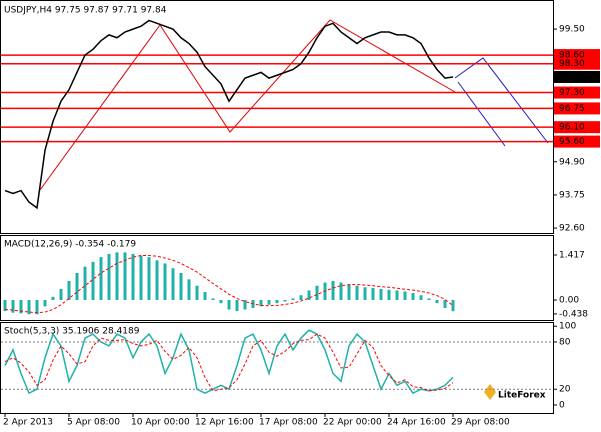 Image resolution: width=601 pixels, height=432 pixels. I want to click on y-tick-label: 95.60, so click(572, 142).